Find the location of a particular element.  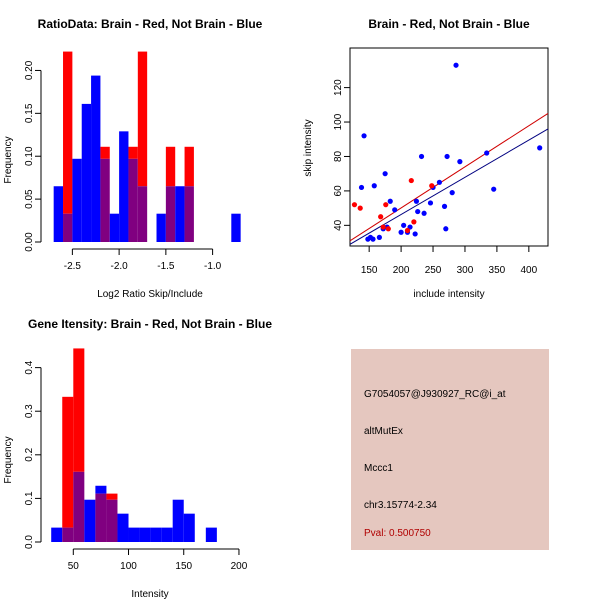

x-tick-label: 200 is located at coordinates (401, 270).